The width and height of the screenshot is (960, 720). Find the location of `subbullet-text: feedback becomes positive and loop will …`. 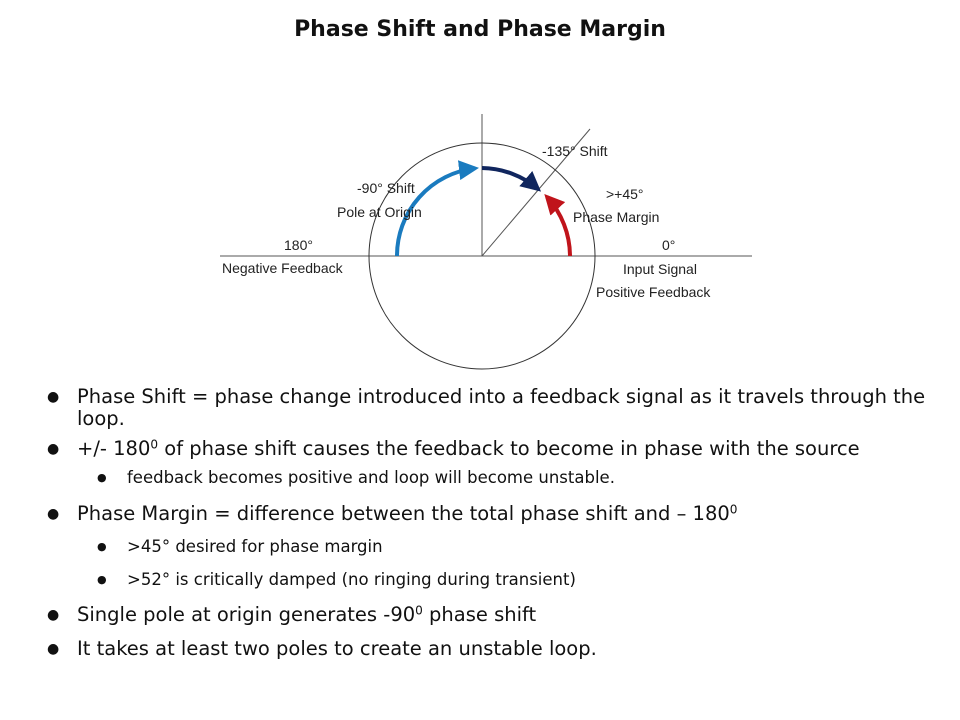

subbullet-text: feedback becomes positive and loop will … is located at coordinates (371, 477).